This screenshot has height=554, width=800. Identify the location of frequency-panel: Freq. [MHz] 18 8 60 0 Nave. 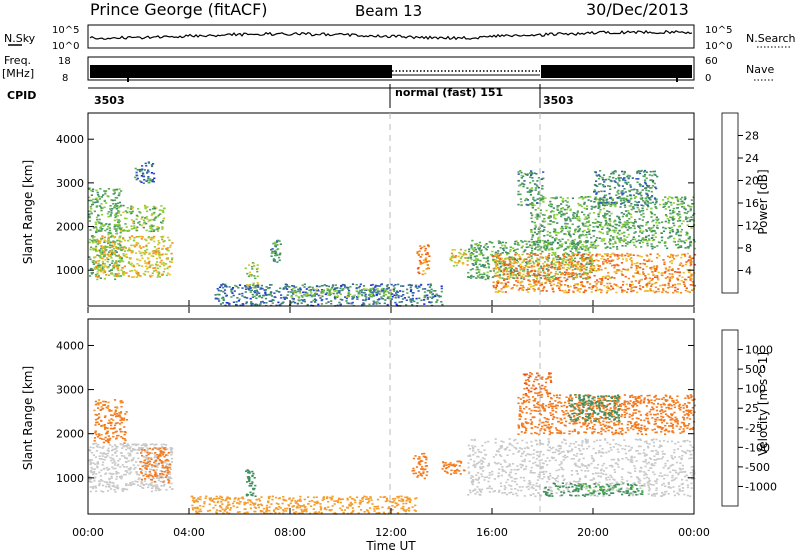
(388, 69).